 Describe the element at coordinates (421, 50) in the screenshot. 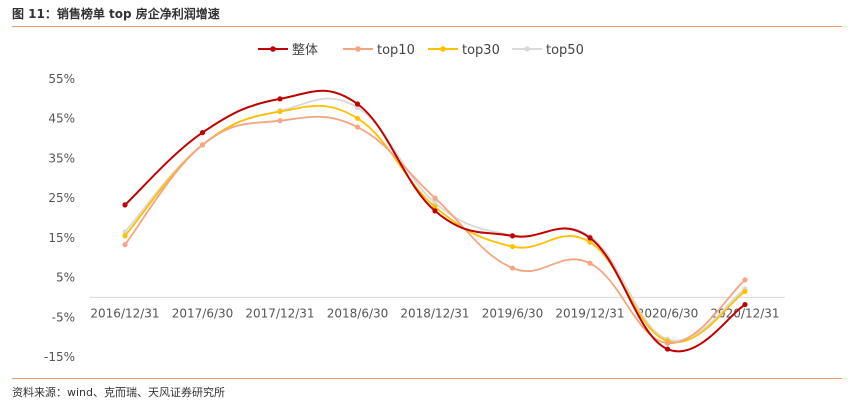

I see `chart-legend: 整体 top10 top30 top50` at that location.